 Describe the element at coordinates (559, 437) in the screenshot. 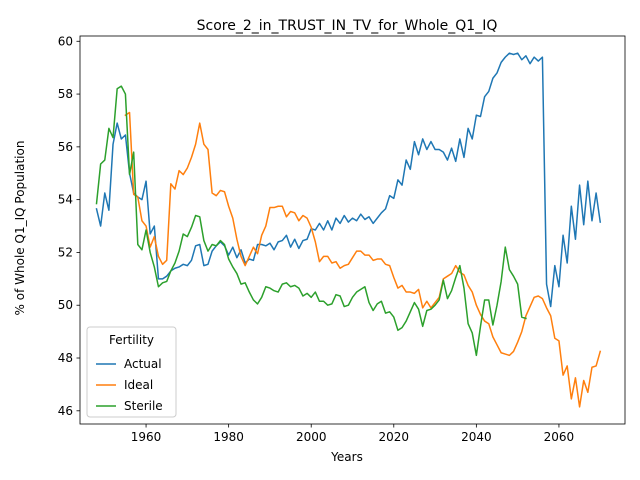

I see `x-tick-label: 2060` at that location.